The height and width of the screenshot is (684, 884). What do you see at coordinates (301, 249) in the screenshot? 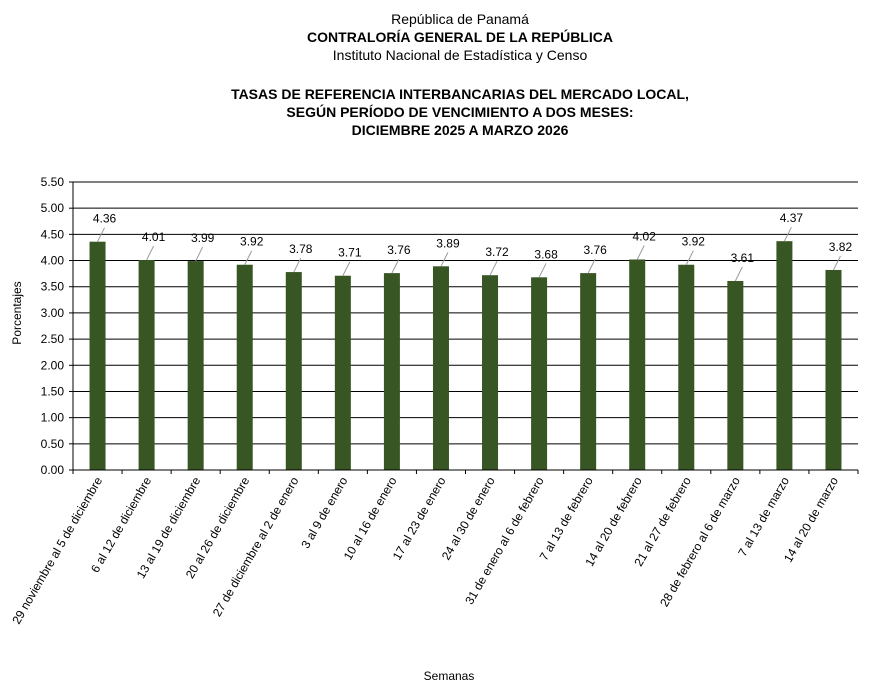
I see `data-label: 3.78` at bounding box center [301, 249].